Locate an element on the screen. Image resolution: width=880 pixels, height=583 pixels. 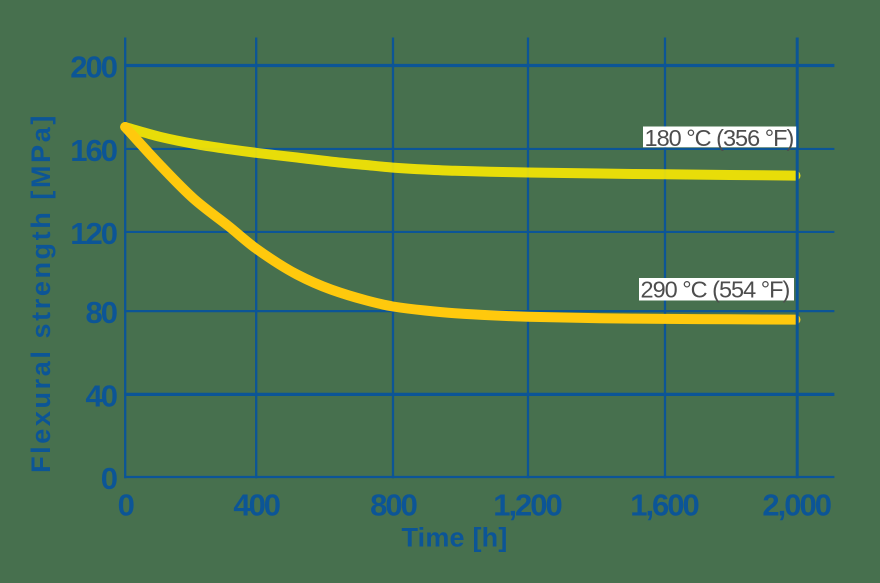
svg-text: Time [h] is located at coordinates (454, 538).